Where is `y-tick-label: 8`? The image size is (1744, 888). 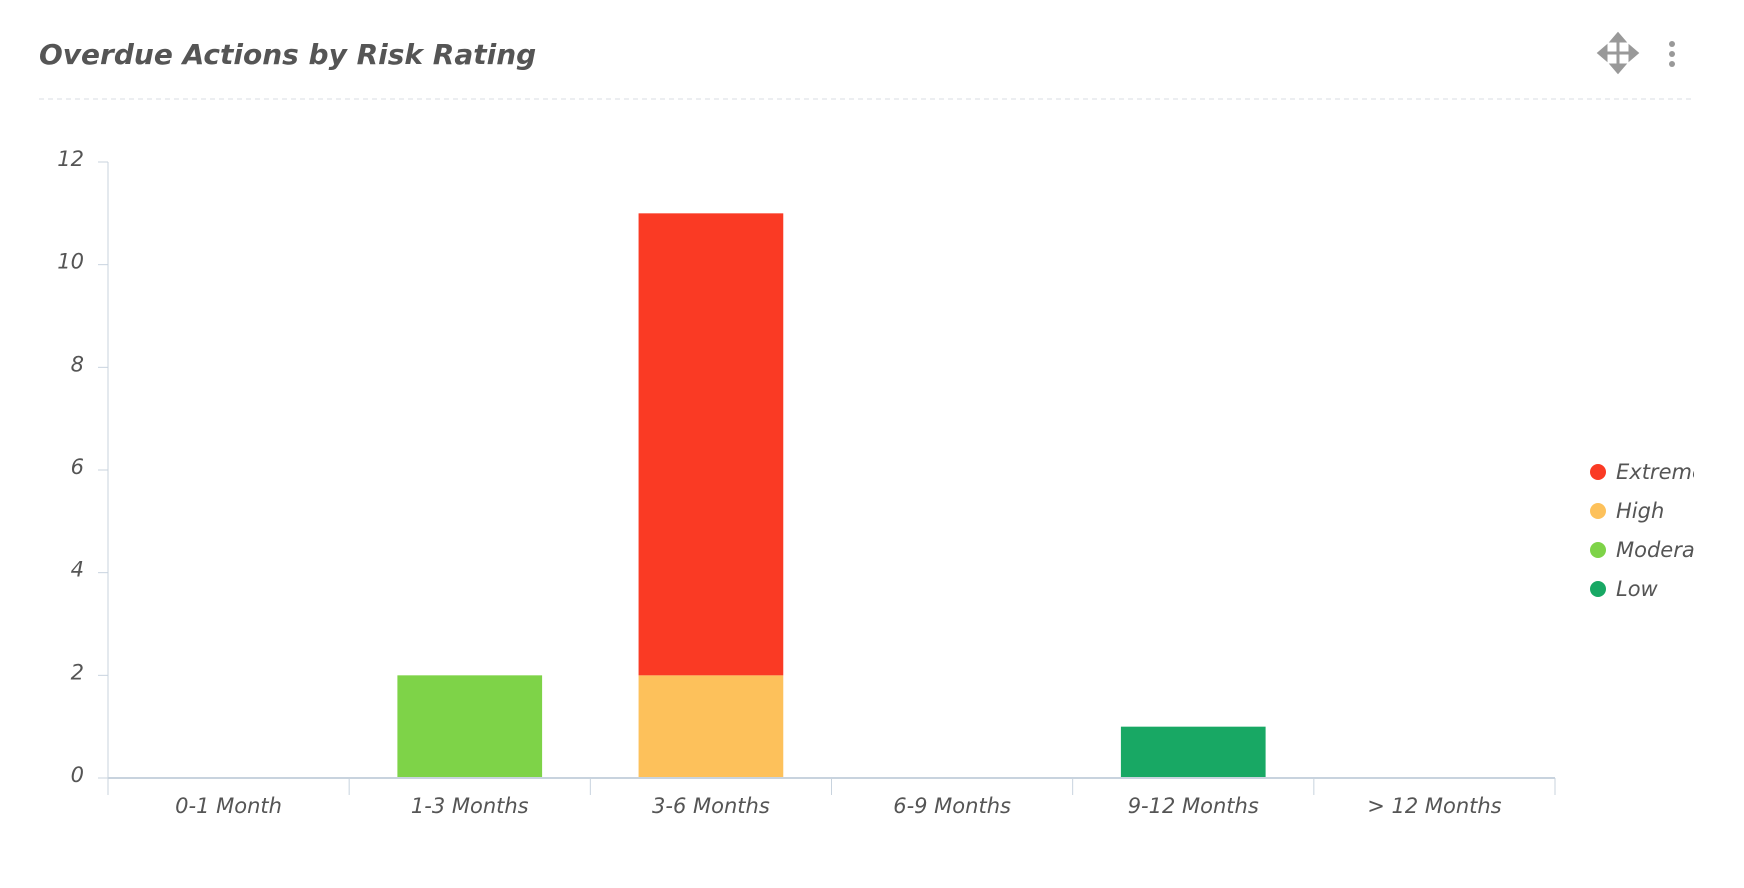
y-tick-label: 8 is located at coordinates (77, 364).